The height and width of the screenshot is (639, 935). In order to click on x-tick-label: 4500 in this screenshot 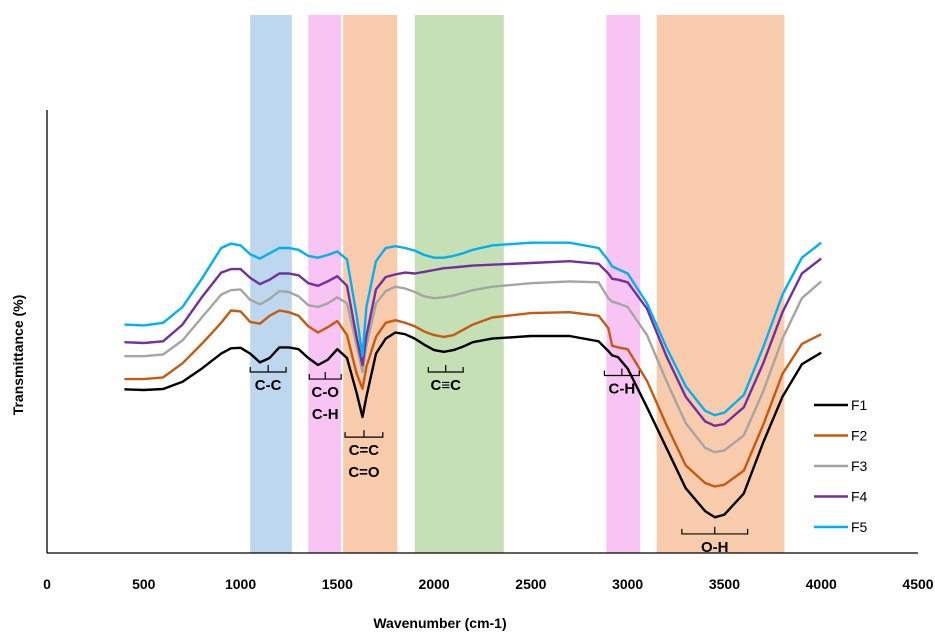, I will do `click(917, 584)`.